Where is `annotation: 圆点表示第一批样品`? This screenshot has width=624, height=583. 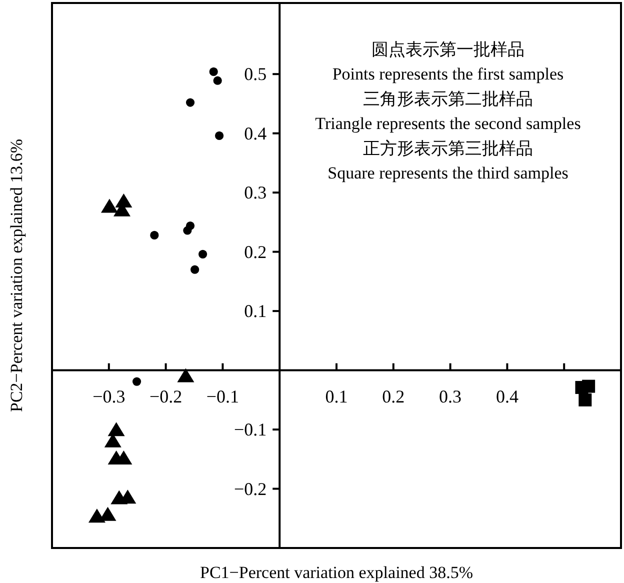
annotation: 圆点表示第一批样品 is located at coordinates (448, 49).